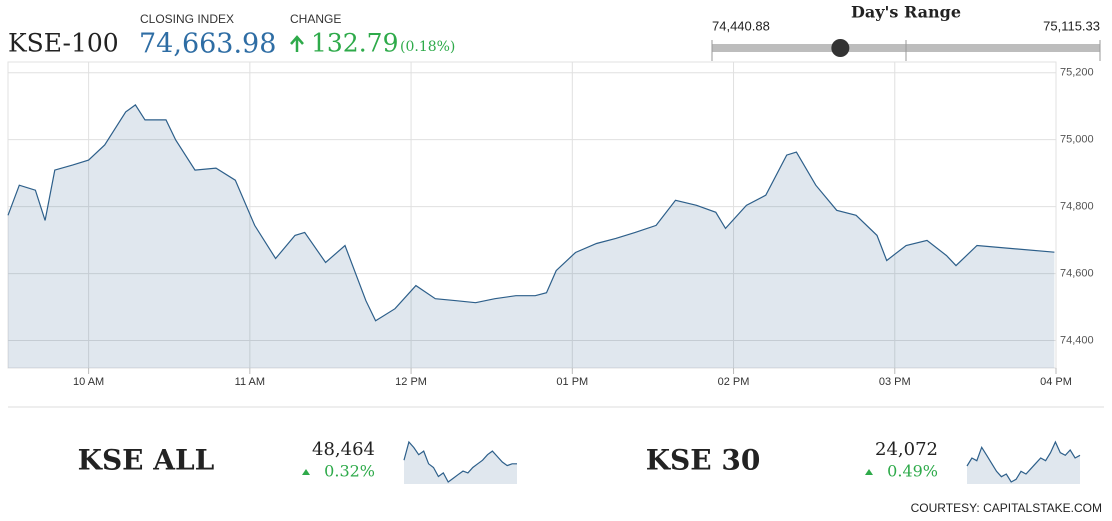 Image resolution: width=1112 pixels, height=521 pixels. Describe the element at coordinates (1077, 73) in the screenshot. I see `y-tick-label: 75,200` at that location.